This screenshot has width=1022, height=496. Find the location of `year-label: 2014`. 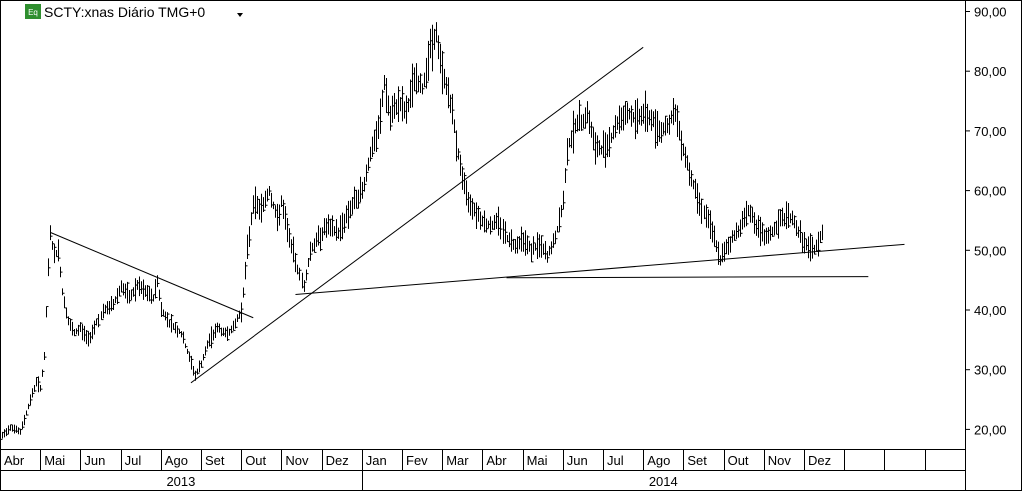

year-label: 2014 is located at coordinates (663, 481).